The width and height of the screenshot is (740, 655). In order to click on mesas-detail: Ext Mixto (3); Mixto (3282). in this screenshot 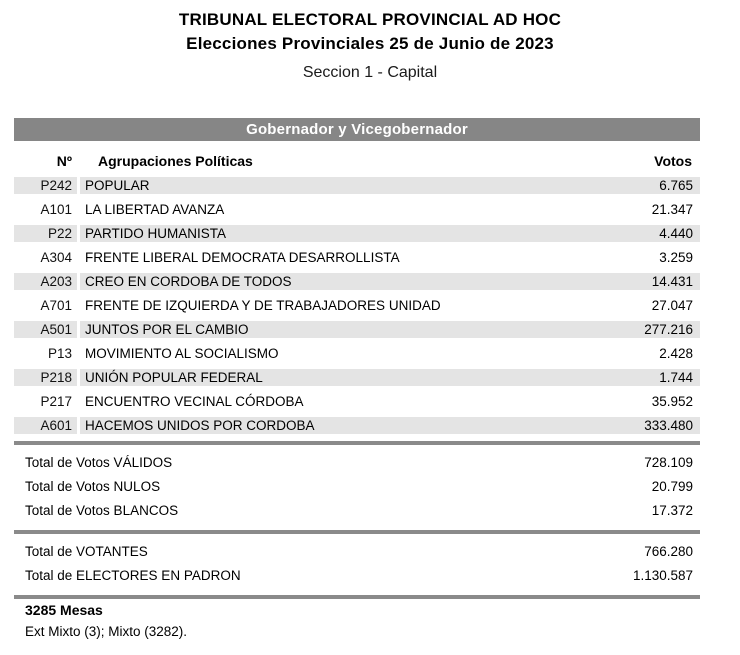, I will do `click(106, 631)`.